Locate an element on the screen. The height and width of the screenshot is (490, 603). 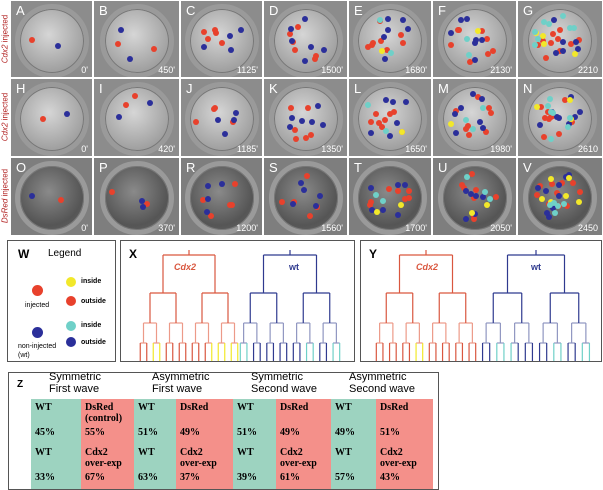
cell-percent: 51% is located at coordinates (148, 432).